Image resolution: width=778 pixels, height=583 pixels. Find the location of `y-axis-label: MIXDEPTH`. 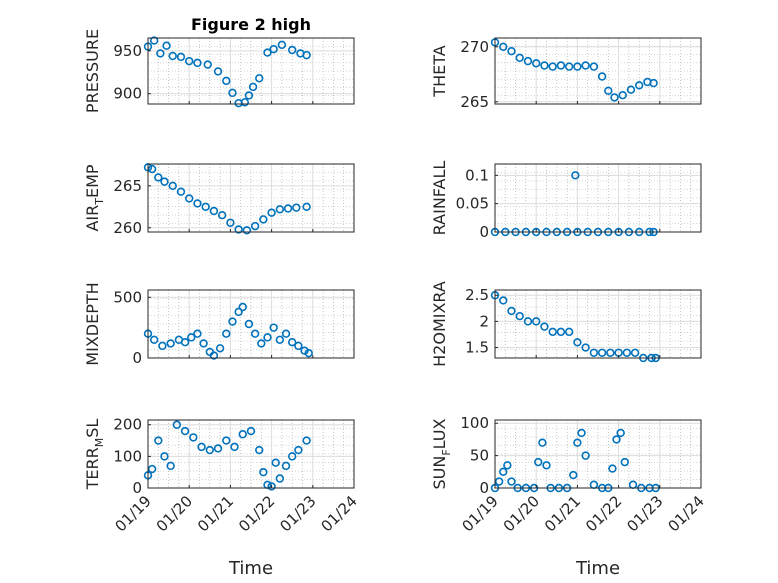

y-axis-label: MIXDEPTH is located at coordinates (92, 323).